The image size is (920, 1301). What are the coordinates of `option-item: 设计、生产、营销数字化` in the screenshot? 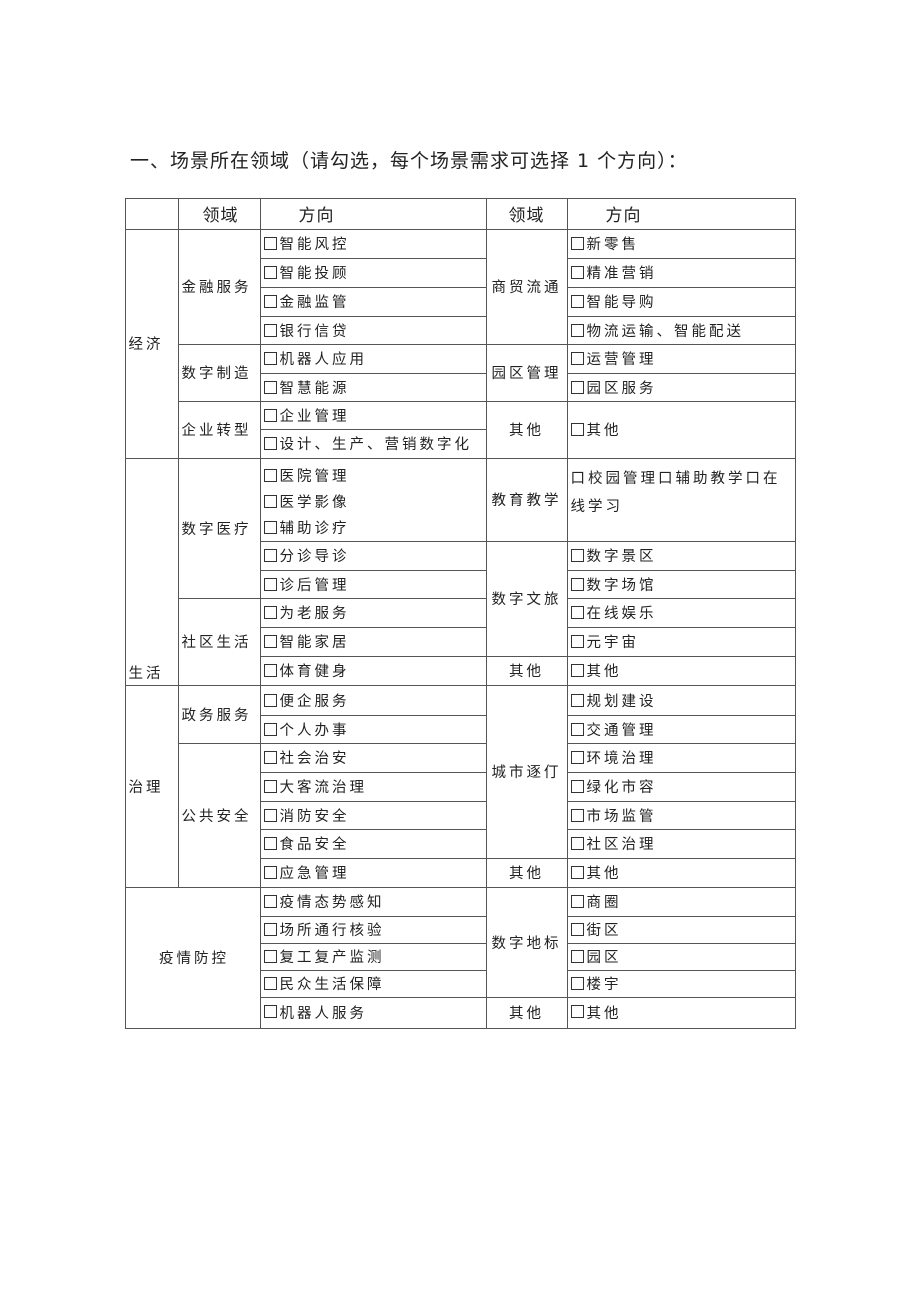 It's located at (373, 443).